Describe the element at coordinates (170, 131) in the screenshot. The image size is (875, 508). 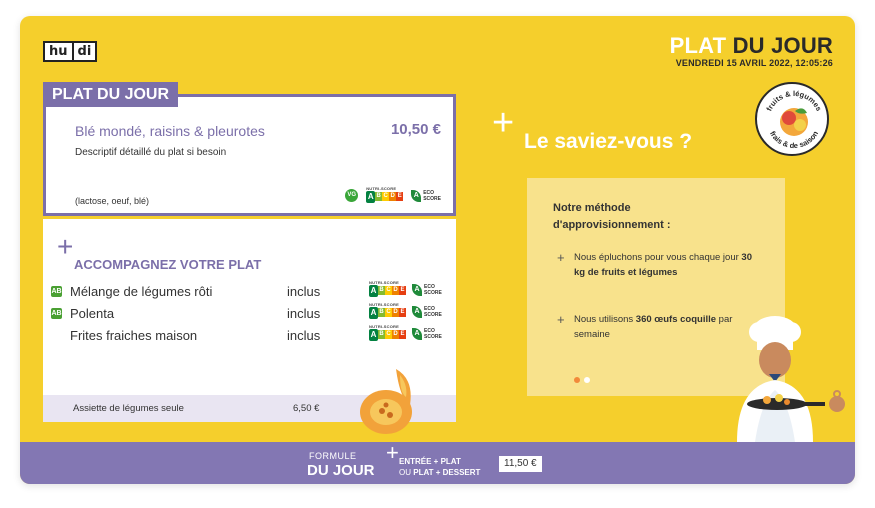
I see `dish-name: Blé mondé, raisins & pleurotes` at that location.